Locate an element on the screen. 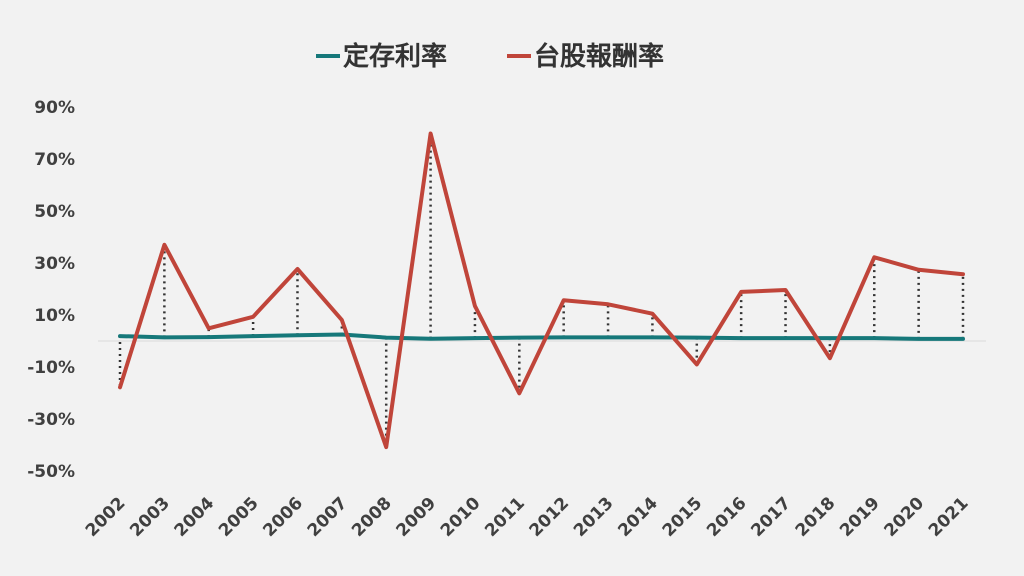 The image size is (1024, 576). x-tick-label: 2010 is located at coordinates (461, 517).